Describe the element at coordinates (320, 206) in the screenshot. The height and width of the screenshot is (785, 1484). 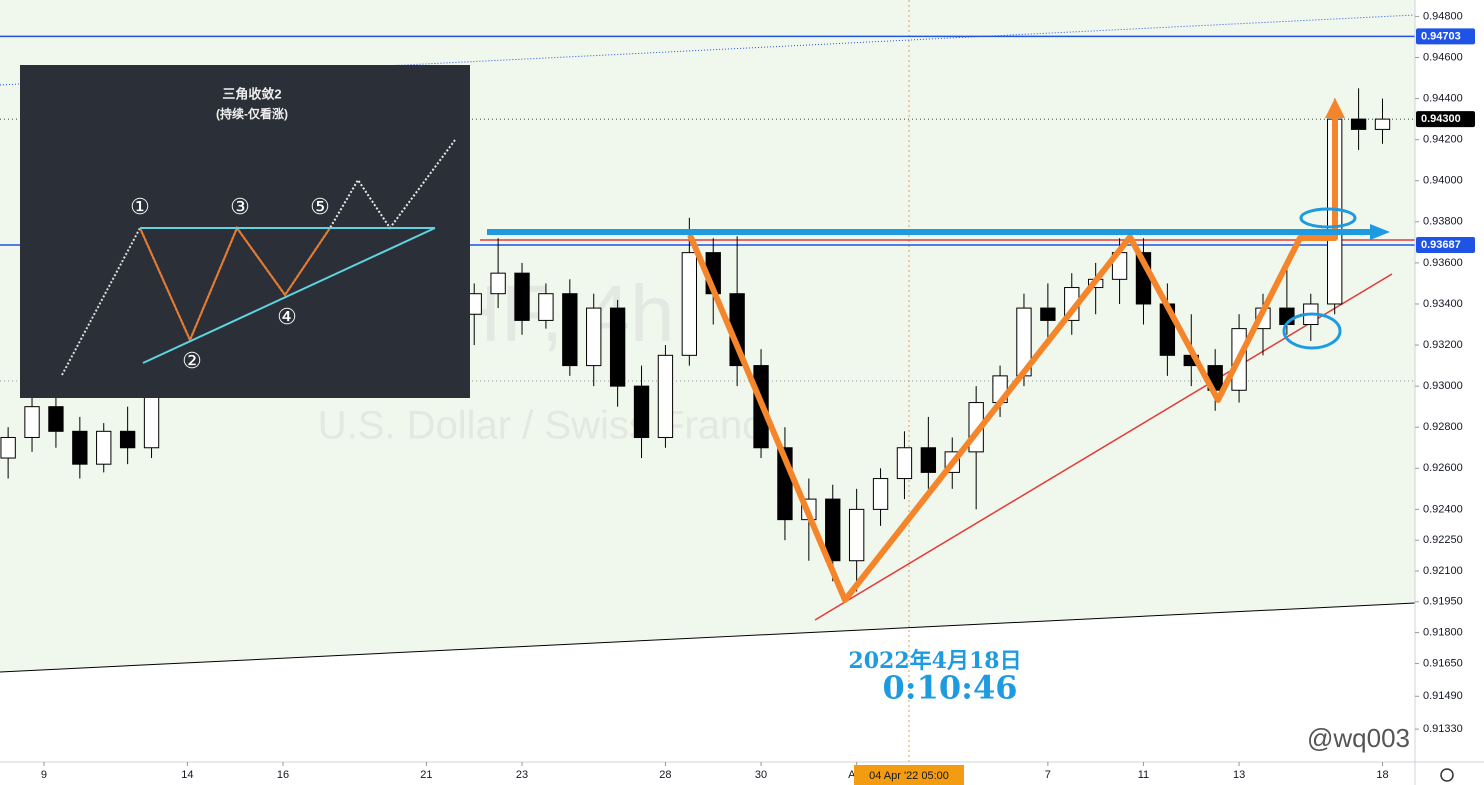
I see `inset-point: ⑤` at that location.